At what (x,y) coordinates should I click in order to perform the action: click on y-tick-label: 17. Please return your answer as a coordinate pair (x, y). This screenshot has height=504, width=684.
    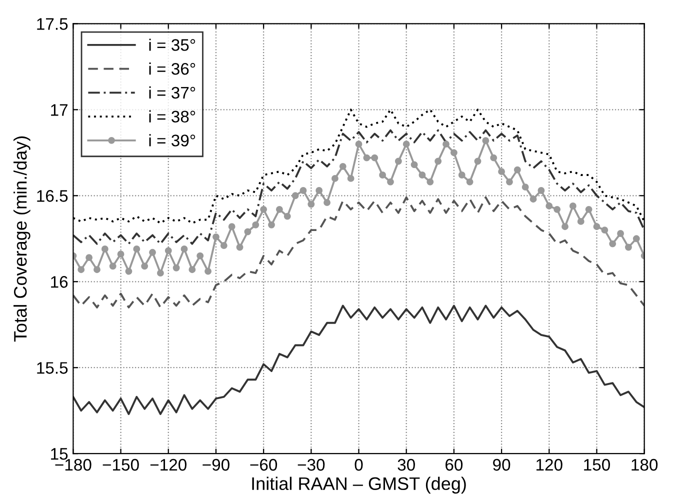
    Looking at the image, I should click on (59, 110).